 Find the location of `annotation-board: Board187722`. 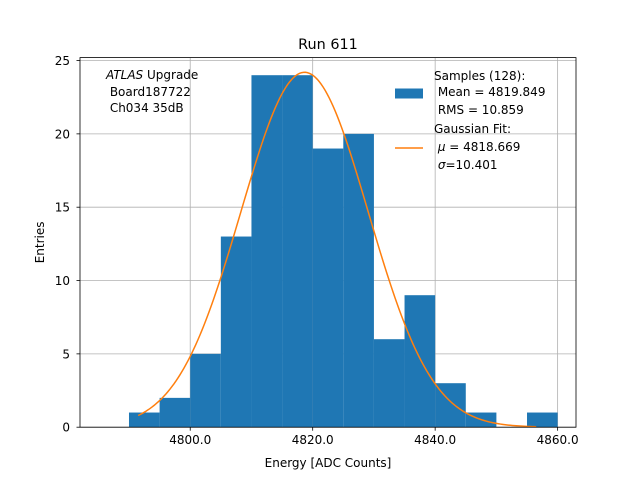

annotation-board: Board187722 is located at coordinates (148, 92).